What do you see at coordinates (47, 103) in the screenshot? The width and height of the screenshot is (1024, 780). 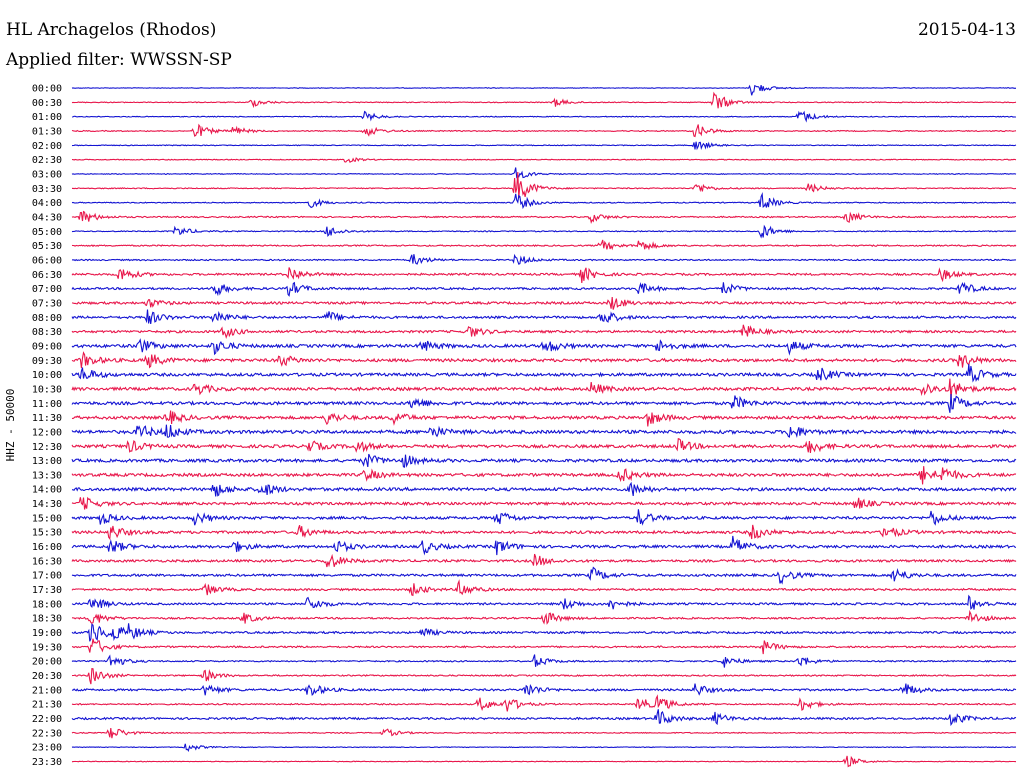 I see `row-label-0030: 00:30` at bounding box center [47, 103].